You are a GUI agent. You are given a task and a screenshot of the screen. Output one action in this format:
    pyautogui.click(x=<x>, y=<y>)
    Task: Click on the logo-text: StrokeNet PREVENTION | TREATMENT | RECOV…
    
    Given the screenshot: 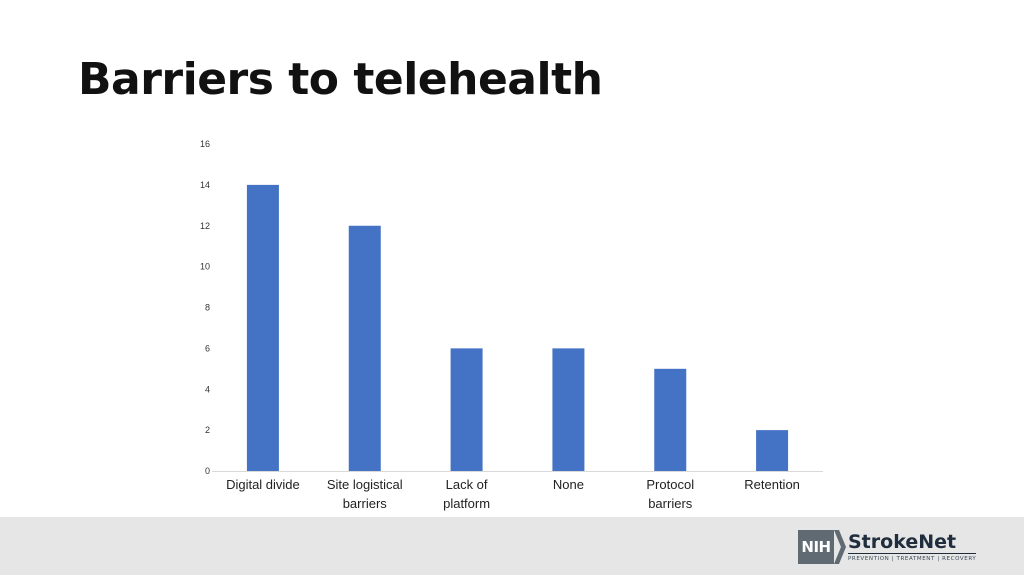 What is the action you would take?
    pyautogui.click(x=911, y=547)
    